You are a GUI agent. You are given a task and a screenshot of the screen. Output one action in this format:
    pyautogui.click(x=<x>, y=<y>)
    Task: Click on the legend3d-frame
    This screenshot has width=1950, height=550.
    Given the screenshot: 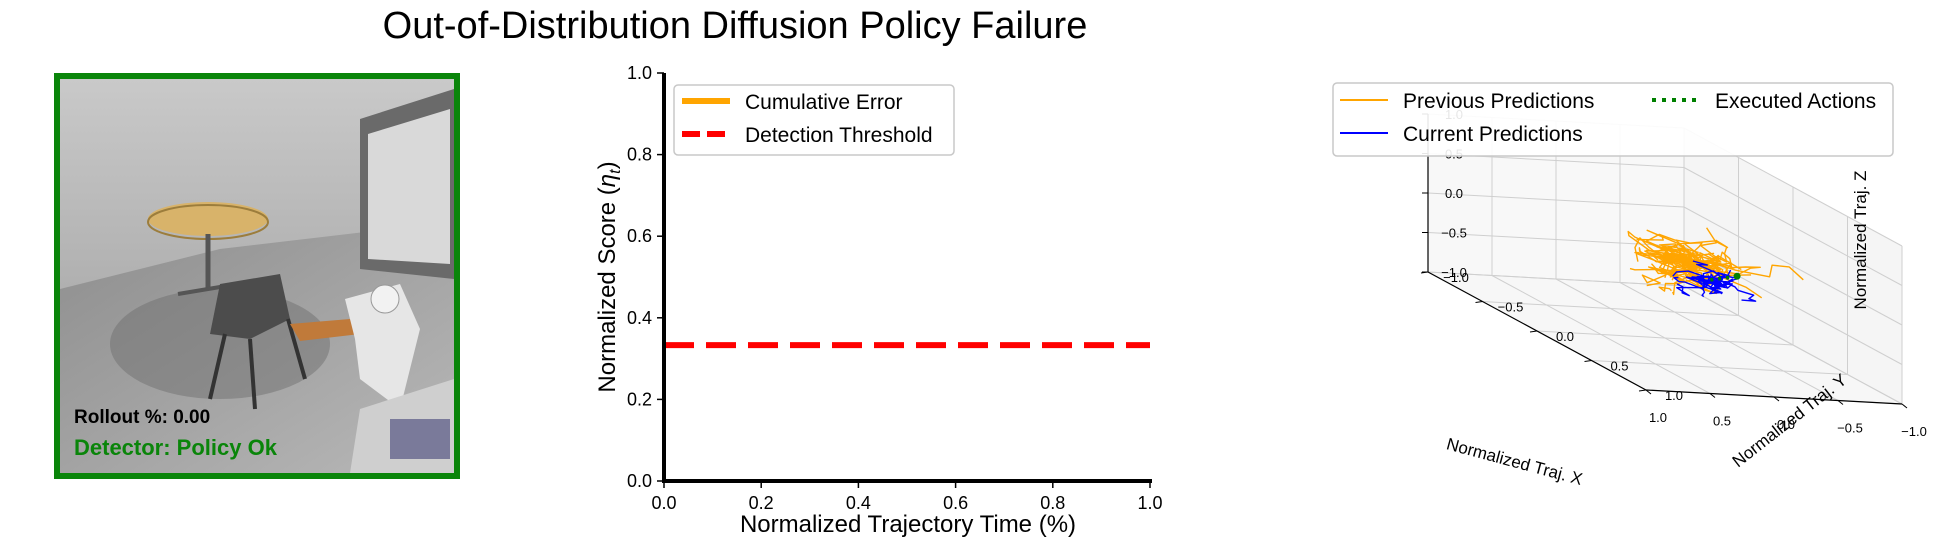 What is the action you would take?
    pyautogui.click(x=1613, y=119)
    